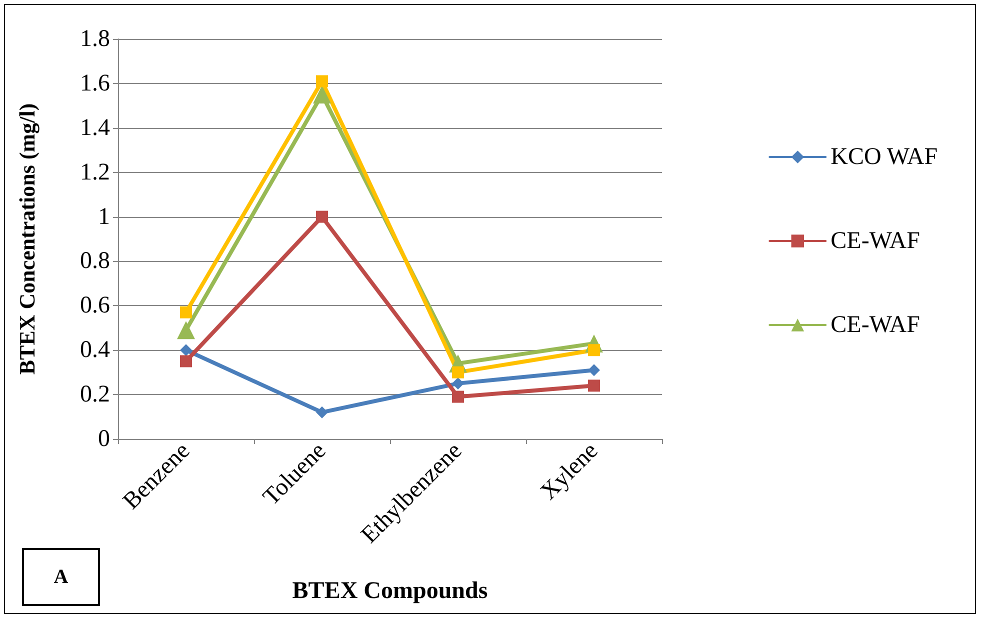  Describe the element at coordinates (95, 350) in the screenshot. I see `y-tick-label: 0.4` at that location.